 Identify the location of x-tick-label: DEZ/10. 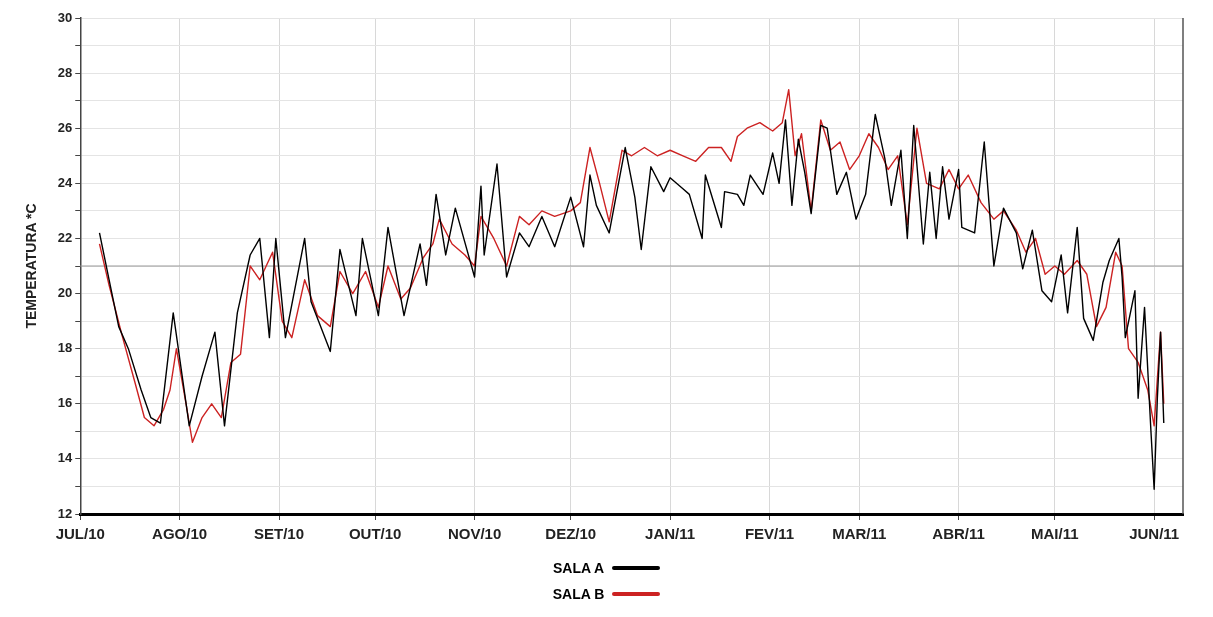
(571, 534).